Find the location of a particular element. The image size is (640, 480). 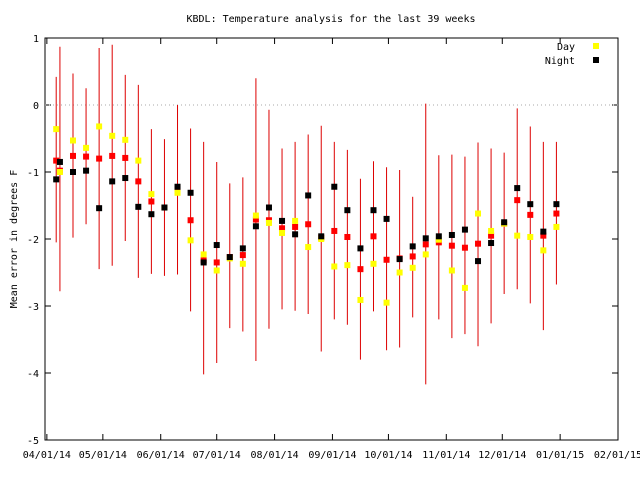

legend-marker-night is located at coordinates (596, 60).